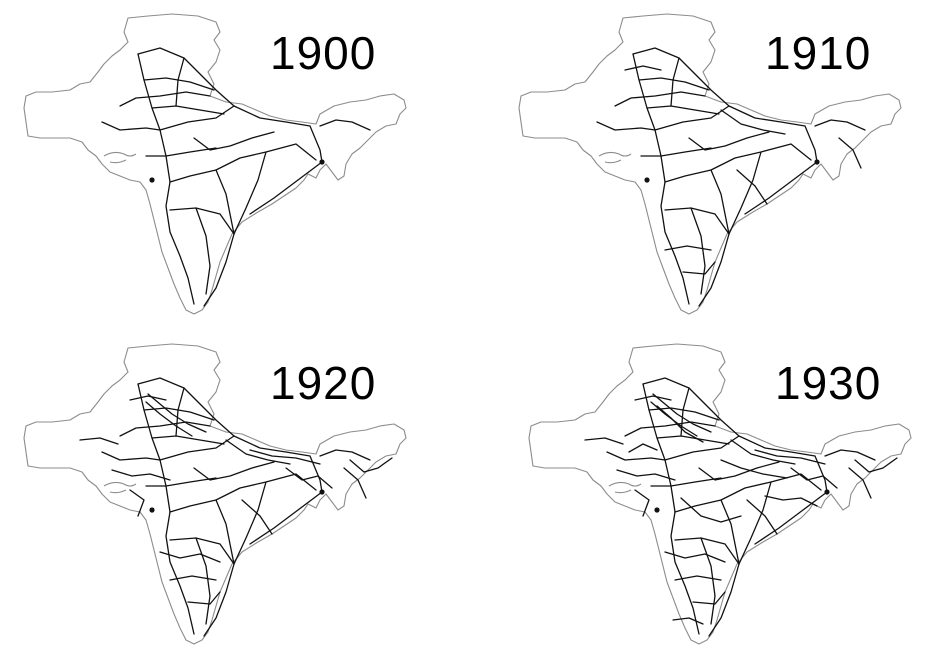  What do you see at coordinates (323, 53) in the screenshot?
I see `year-label-1900: 1900` at bounding box center [323, 53].